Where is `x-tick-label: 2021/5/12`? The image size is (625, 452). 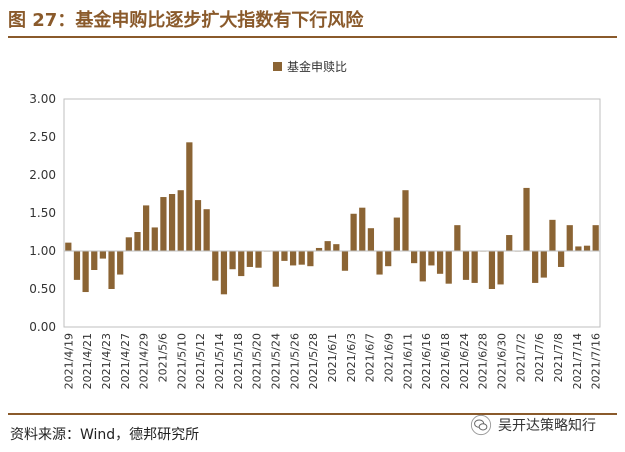
x-tick-label: 2021/5/12 is located at coordinates (200, 361).